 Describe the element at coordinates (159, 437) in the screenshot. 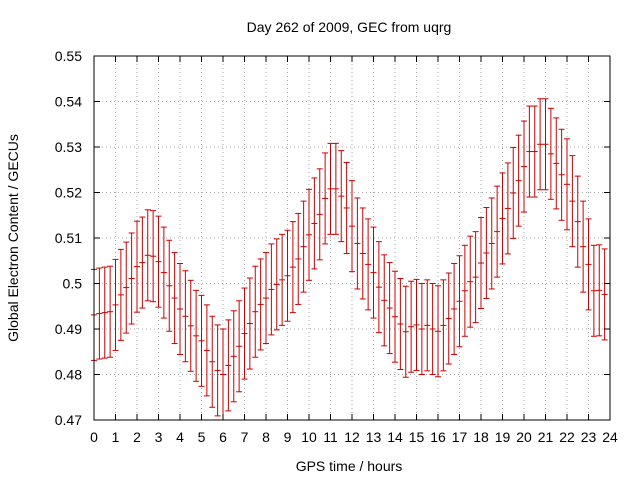

I see `x-tick-label: 3` at that location.